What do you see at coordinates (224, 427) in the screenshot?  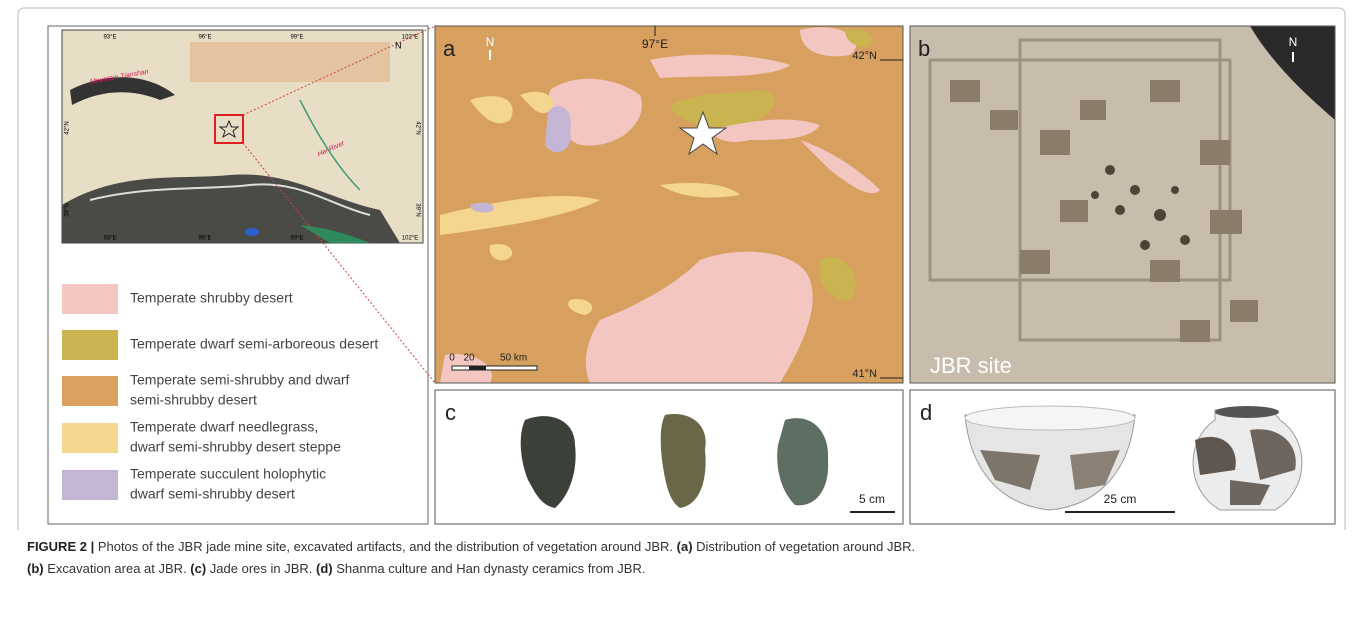 I see `legend-label: Temperate dwarf needlegrass,` at bounding box center [224, 427].